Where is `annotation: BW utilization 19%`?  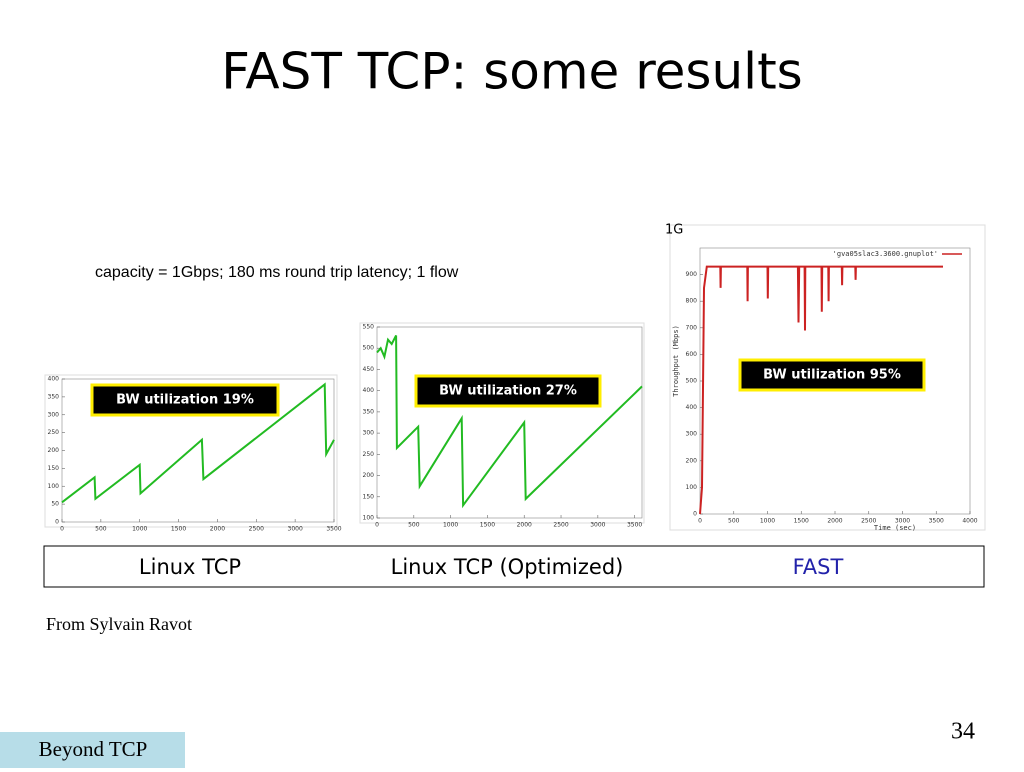 annotation: BW utilization 19% is located at coordinates (185, 400).